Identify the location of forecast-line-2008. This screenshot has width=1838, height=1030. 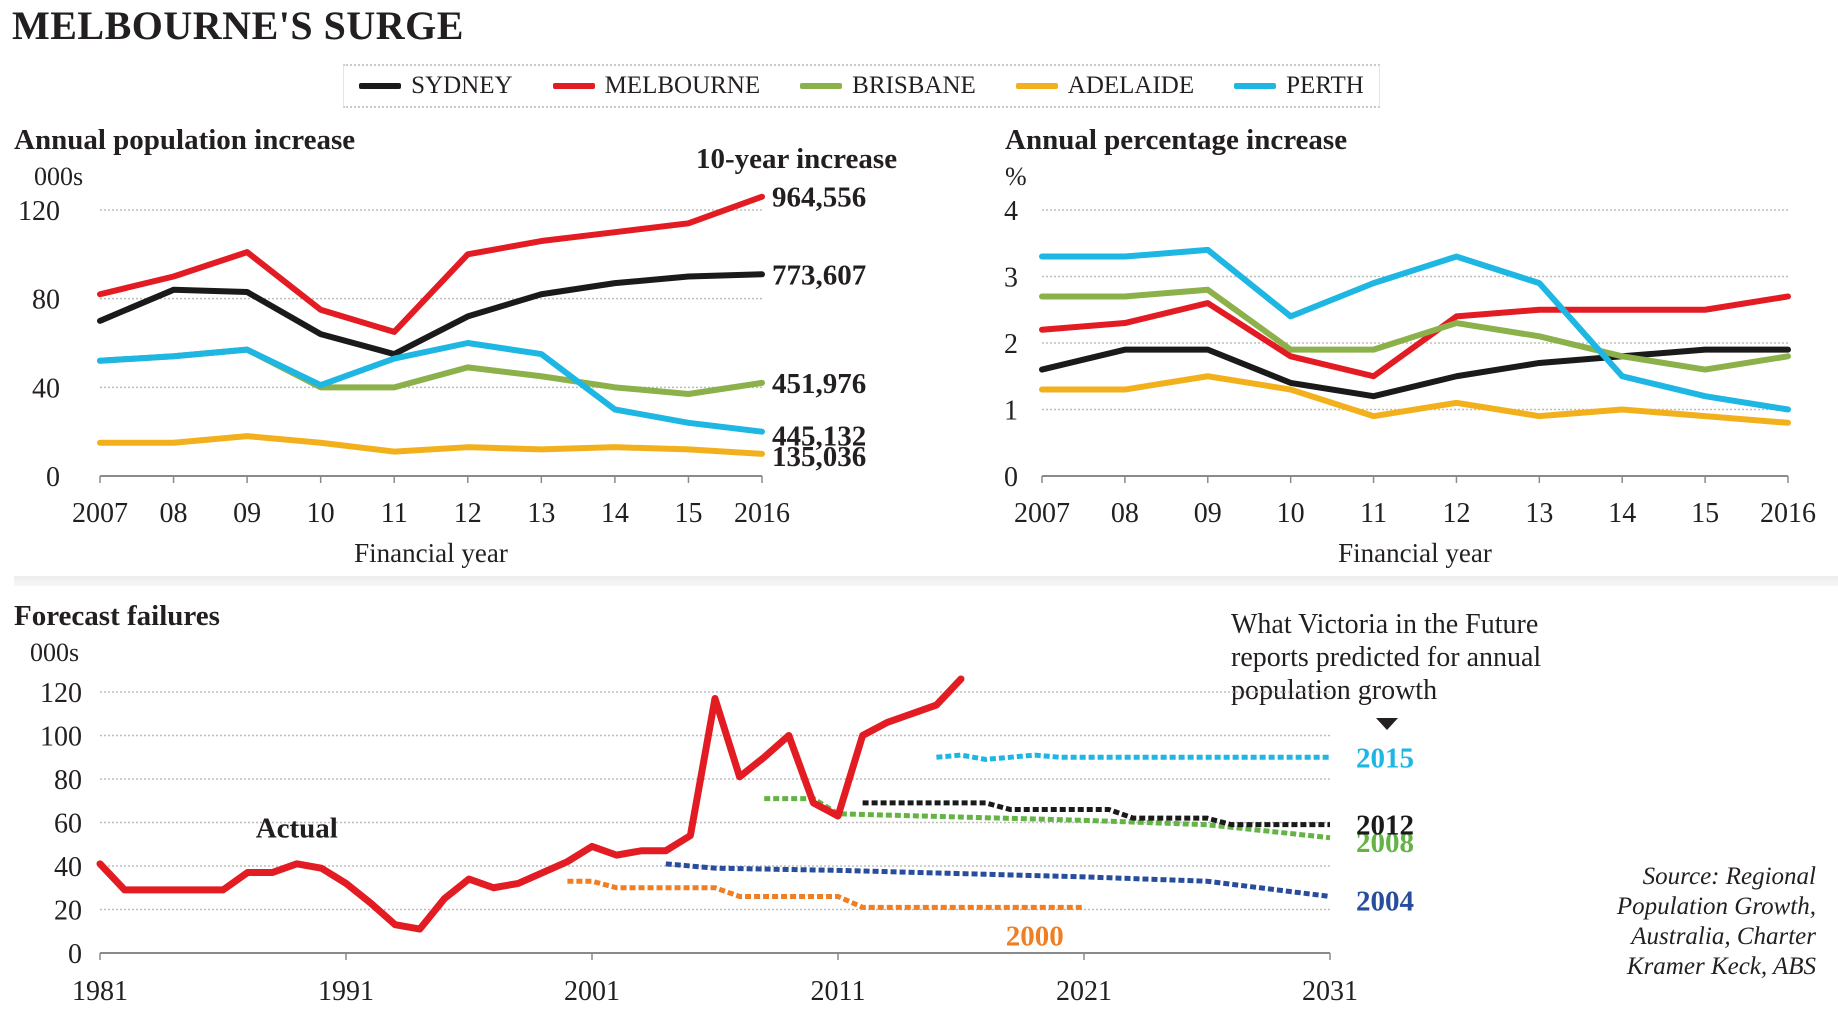
(1047, 818).